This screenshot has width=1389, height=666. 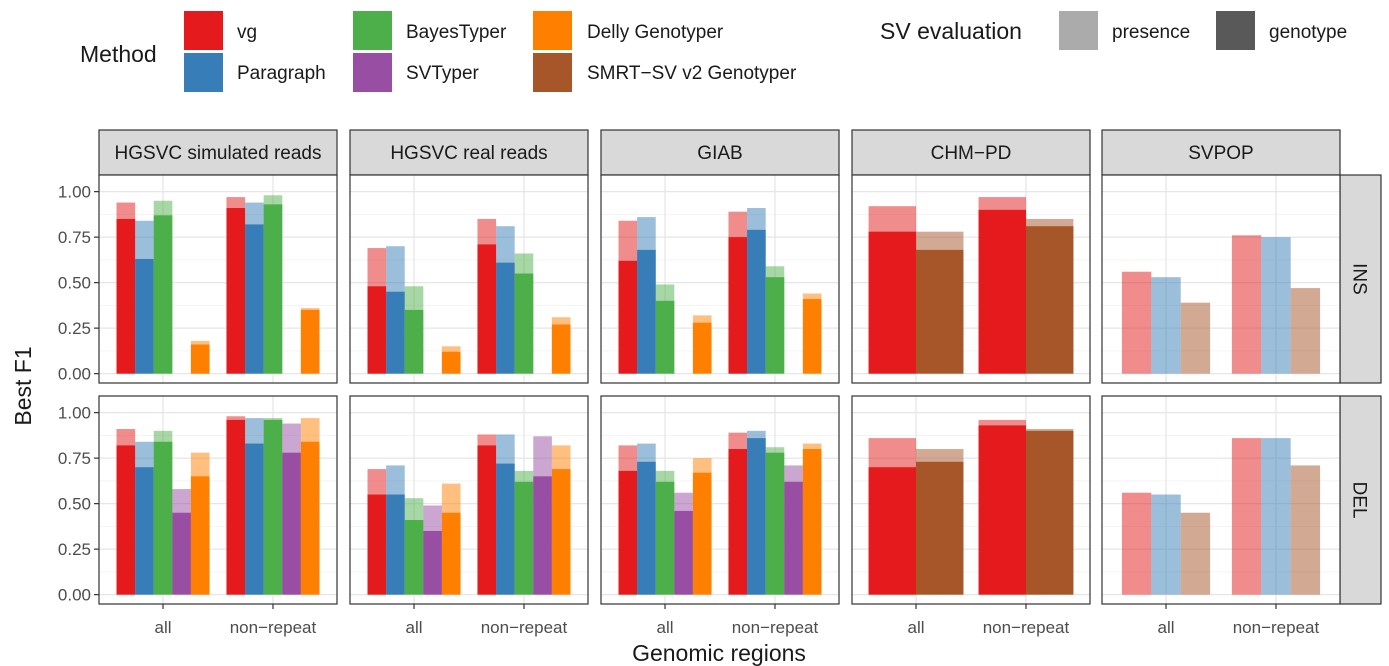 I want to click on legend-swatch-presence, so click(x=1078, y=30).